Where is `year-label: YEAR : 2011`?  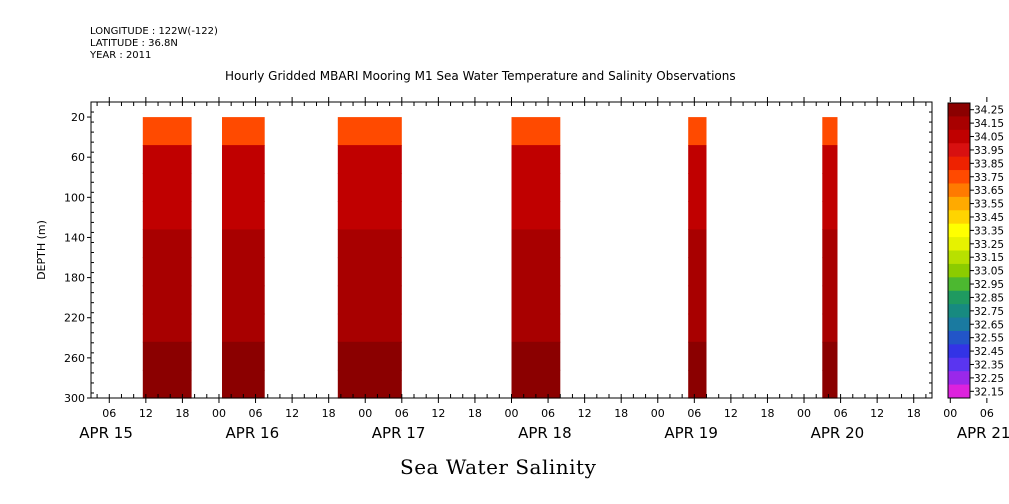
year-label: YEAR : 2011 is located at coordinates (121, 55).